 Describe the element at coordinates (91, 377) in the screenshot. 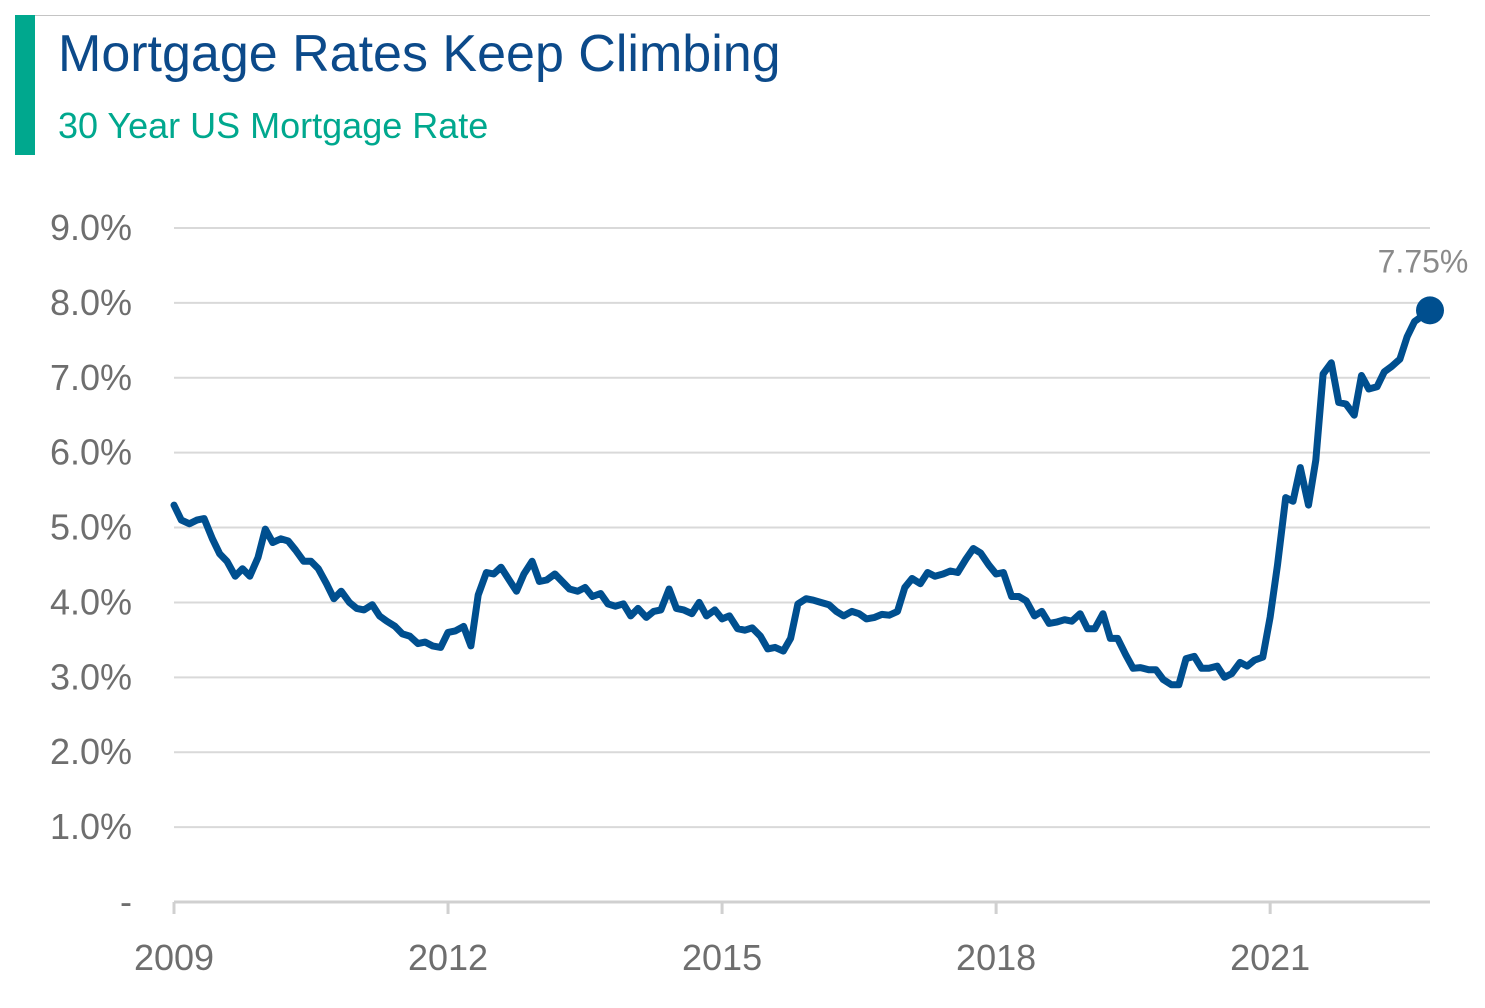

I see `y-tick-label: 7.0%` at that location.